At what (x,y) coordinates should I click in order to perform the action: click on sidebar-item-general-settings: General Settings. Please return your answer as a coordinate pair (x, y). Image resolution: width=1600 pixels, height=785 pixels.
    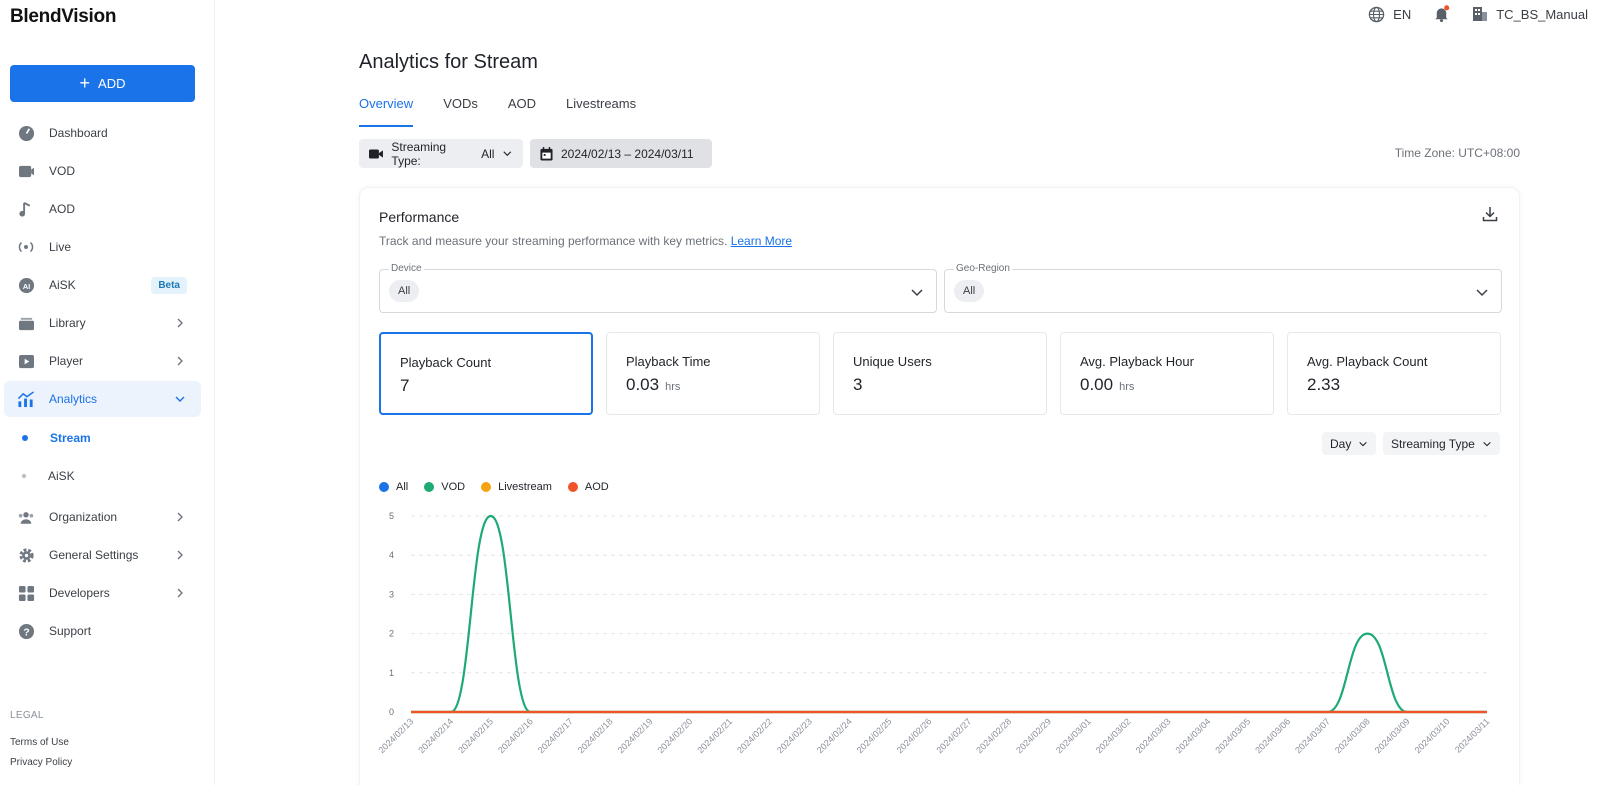
    Looking at the image, I should click on (102, 555).